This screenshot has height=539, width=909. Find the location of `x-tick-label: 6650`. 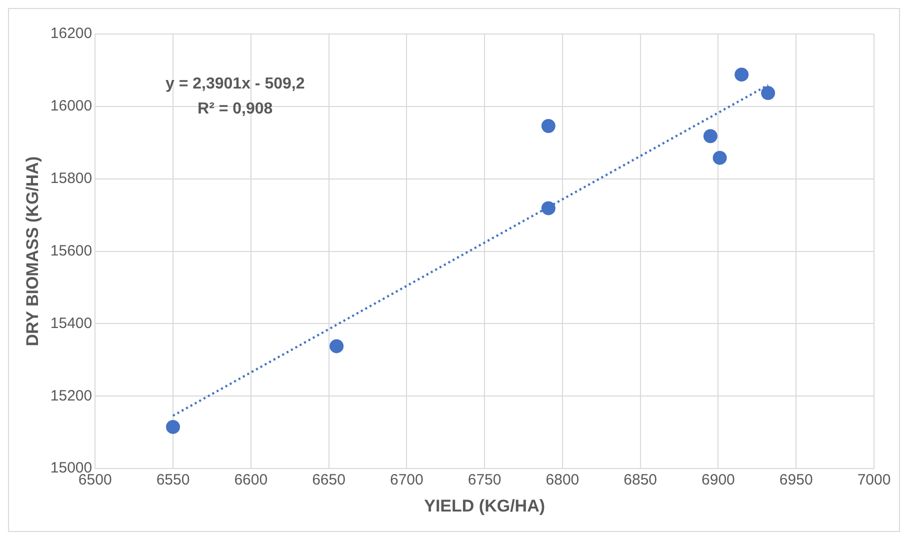

x-tick-label: 6650 is located at coordinates (329, 480).